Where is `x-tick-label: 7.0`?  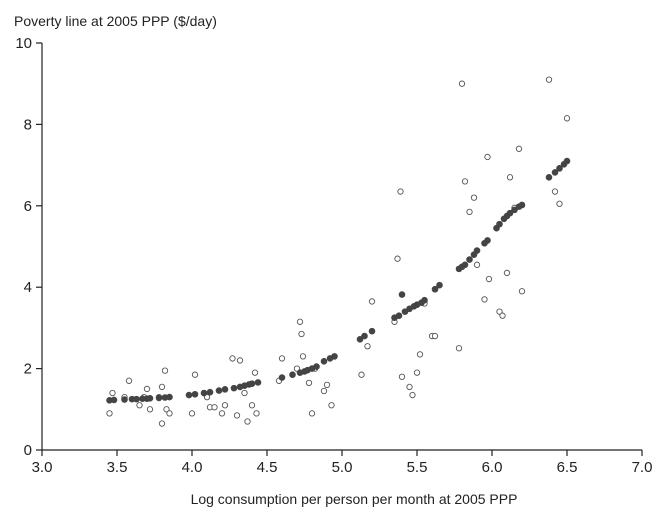
x-tick-label: 7.0 is located at coordinates (642, 467).